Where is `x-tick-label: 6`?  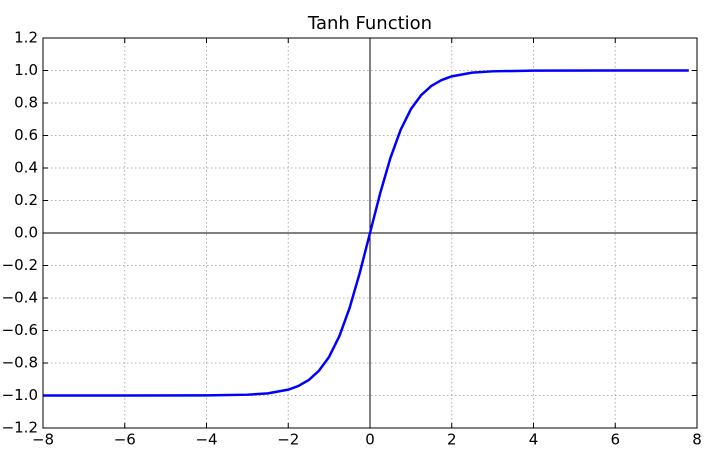 x-tick-label: 6 is located at coordinates (615, 440).